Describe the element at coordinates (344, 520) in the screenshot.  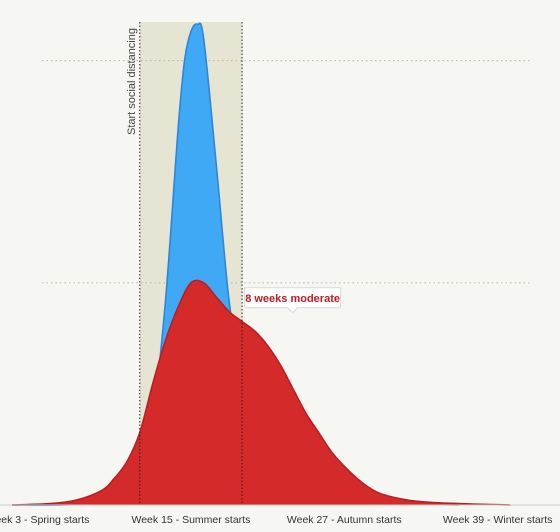
I see `x-tick-label-2: Week 27 - Autumn starts` at that location.